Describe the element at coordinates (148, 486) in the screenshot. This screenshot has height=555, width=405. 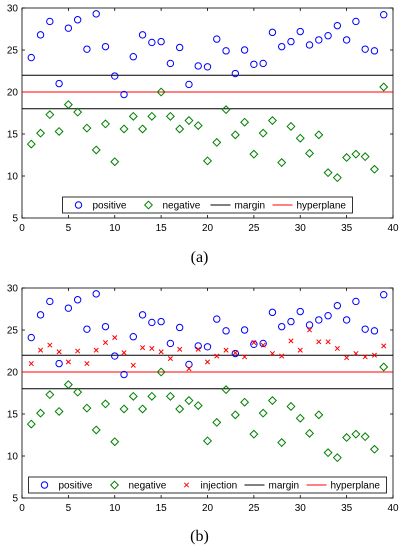
I see `legend-label: negative` at that location.